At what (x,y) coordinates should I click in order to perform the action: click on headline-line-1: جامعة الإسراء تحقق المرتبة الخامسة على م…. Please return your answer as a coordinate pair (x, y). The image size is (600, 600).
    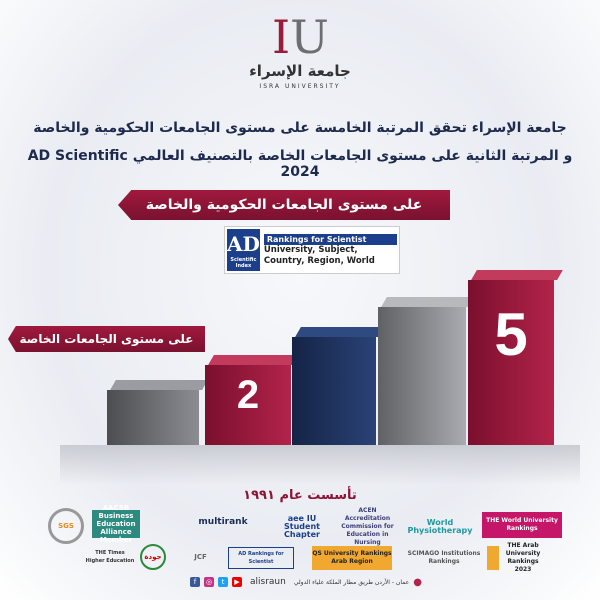
    Looking at the image, I should click on (300, 128).